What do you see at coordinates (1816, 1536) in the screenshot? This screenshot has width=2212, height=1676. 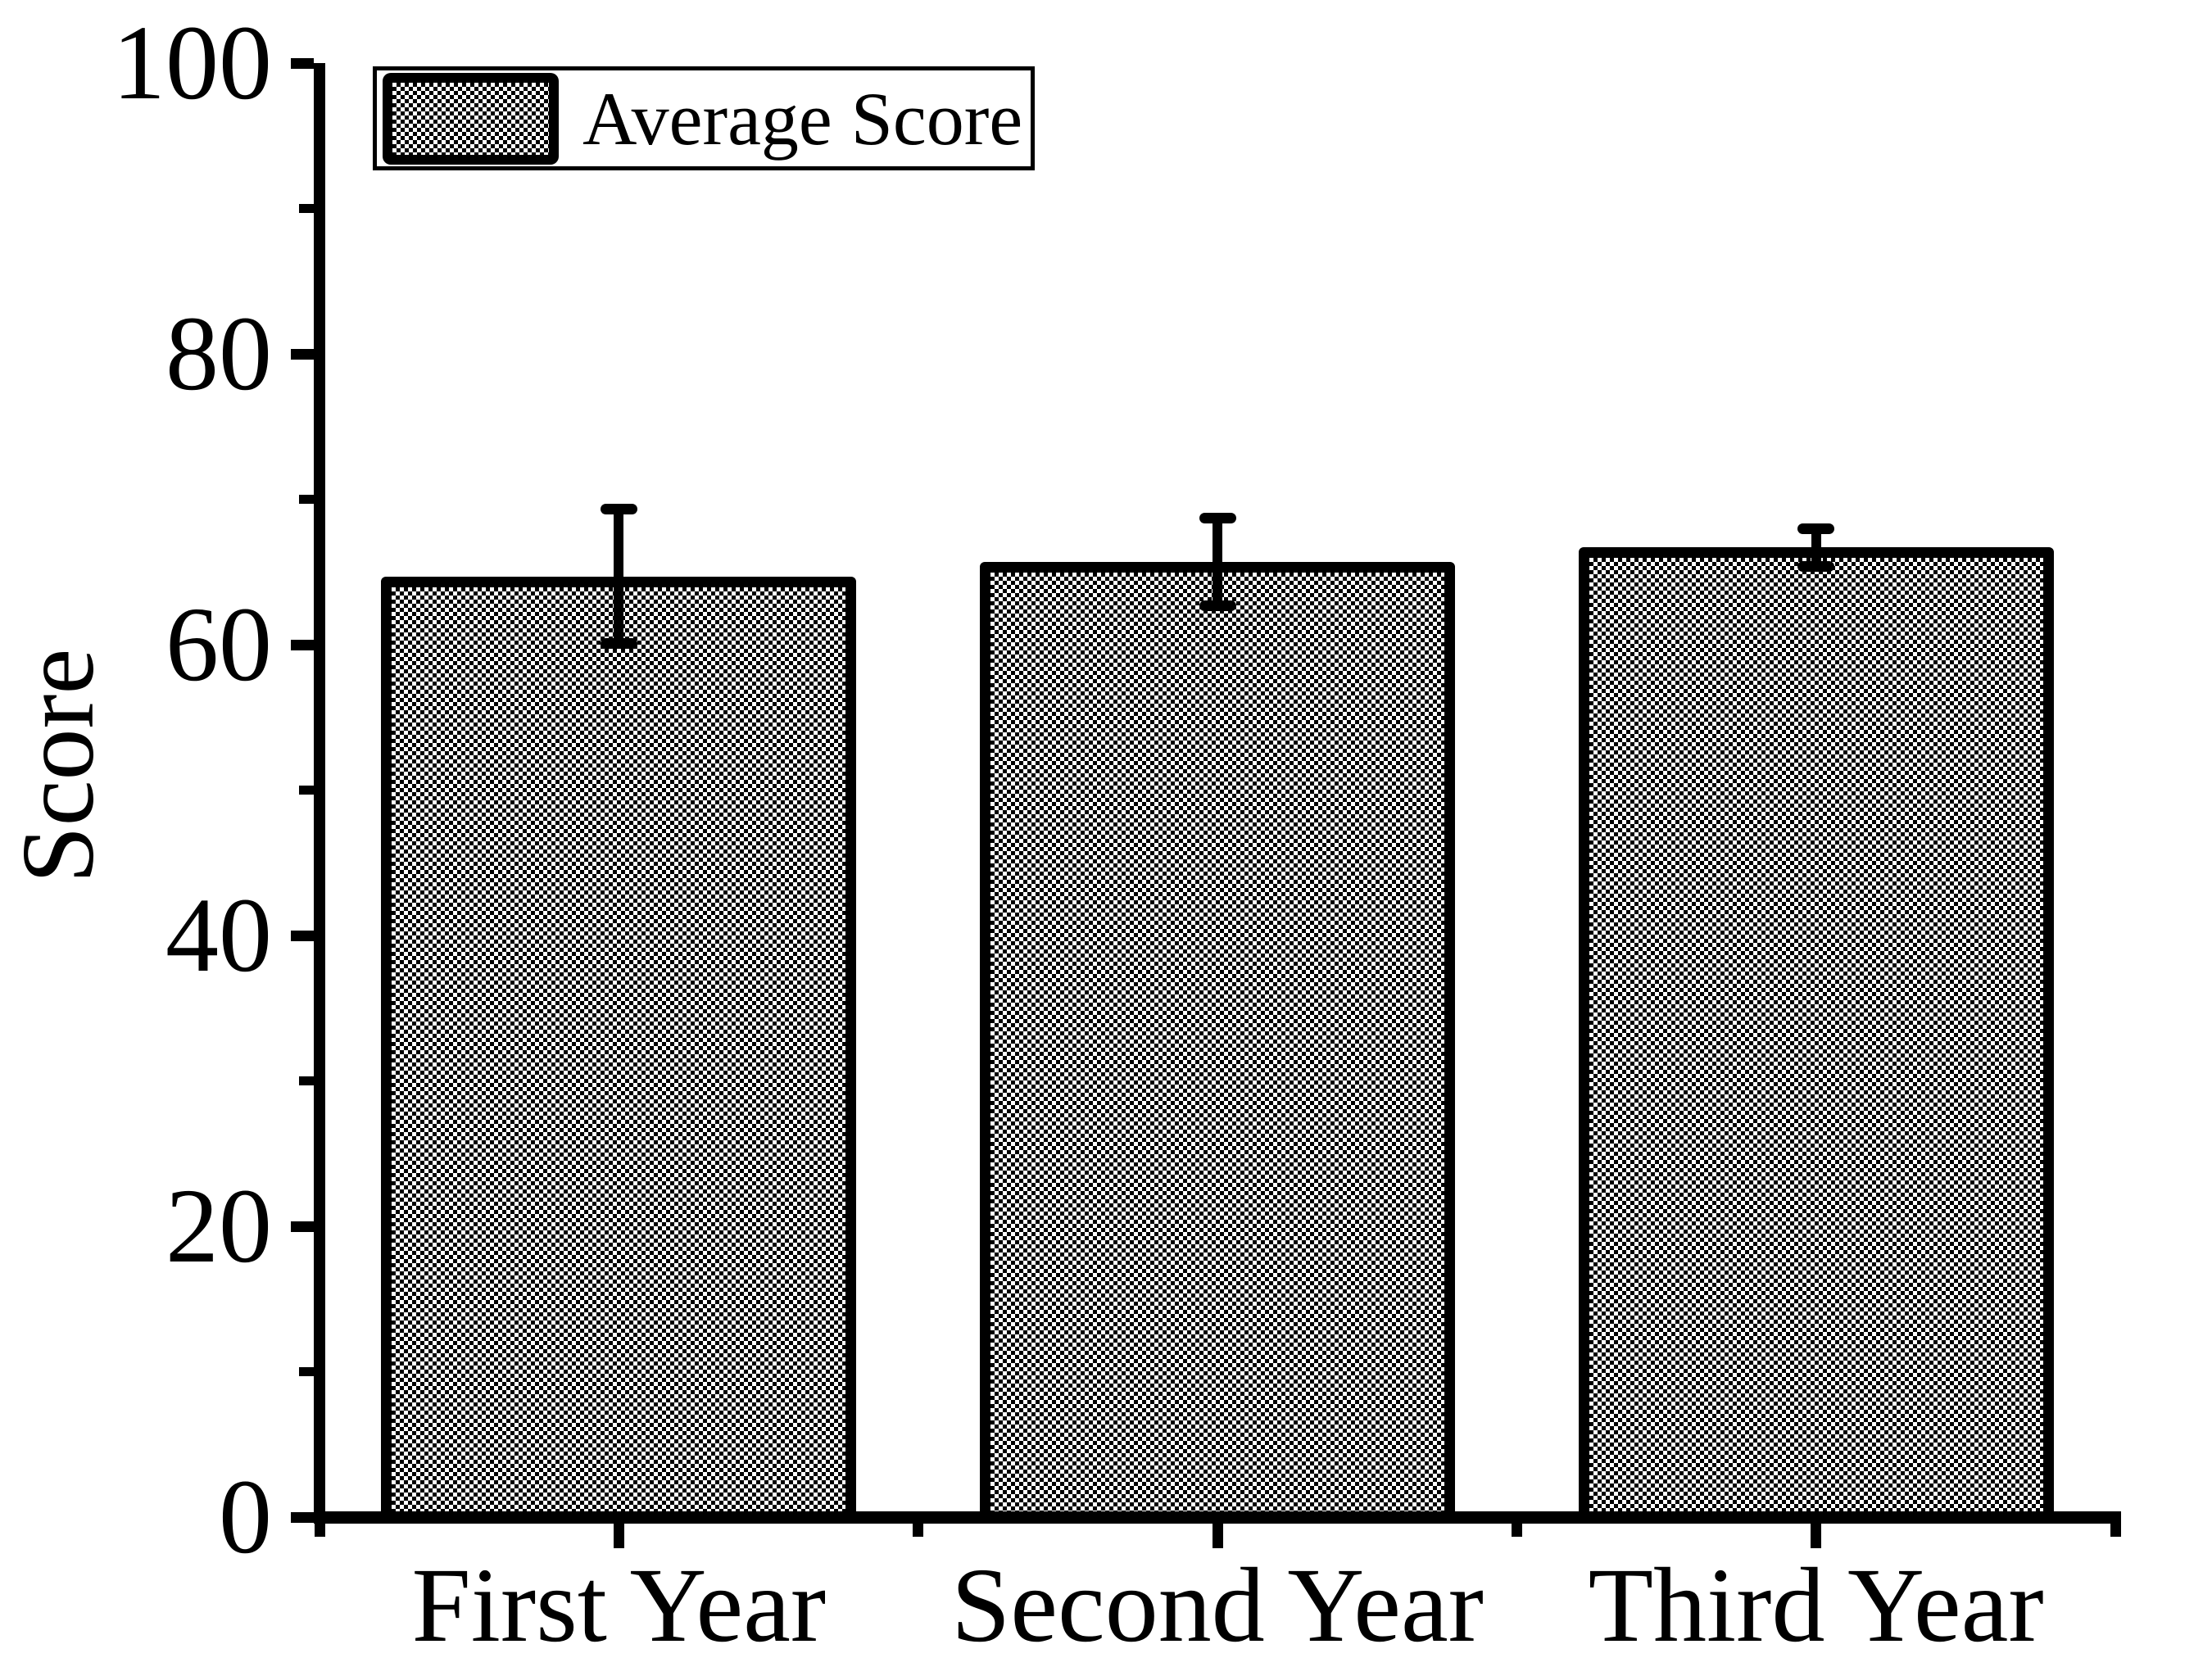 I see `x-axis-major-tick-third-year` at bounding box center [1816, 1536].